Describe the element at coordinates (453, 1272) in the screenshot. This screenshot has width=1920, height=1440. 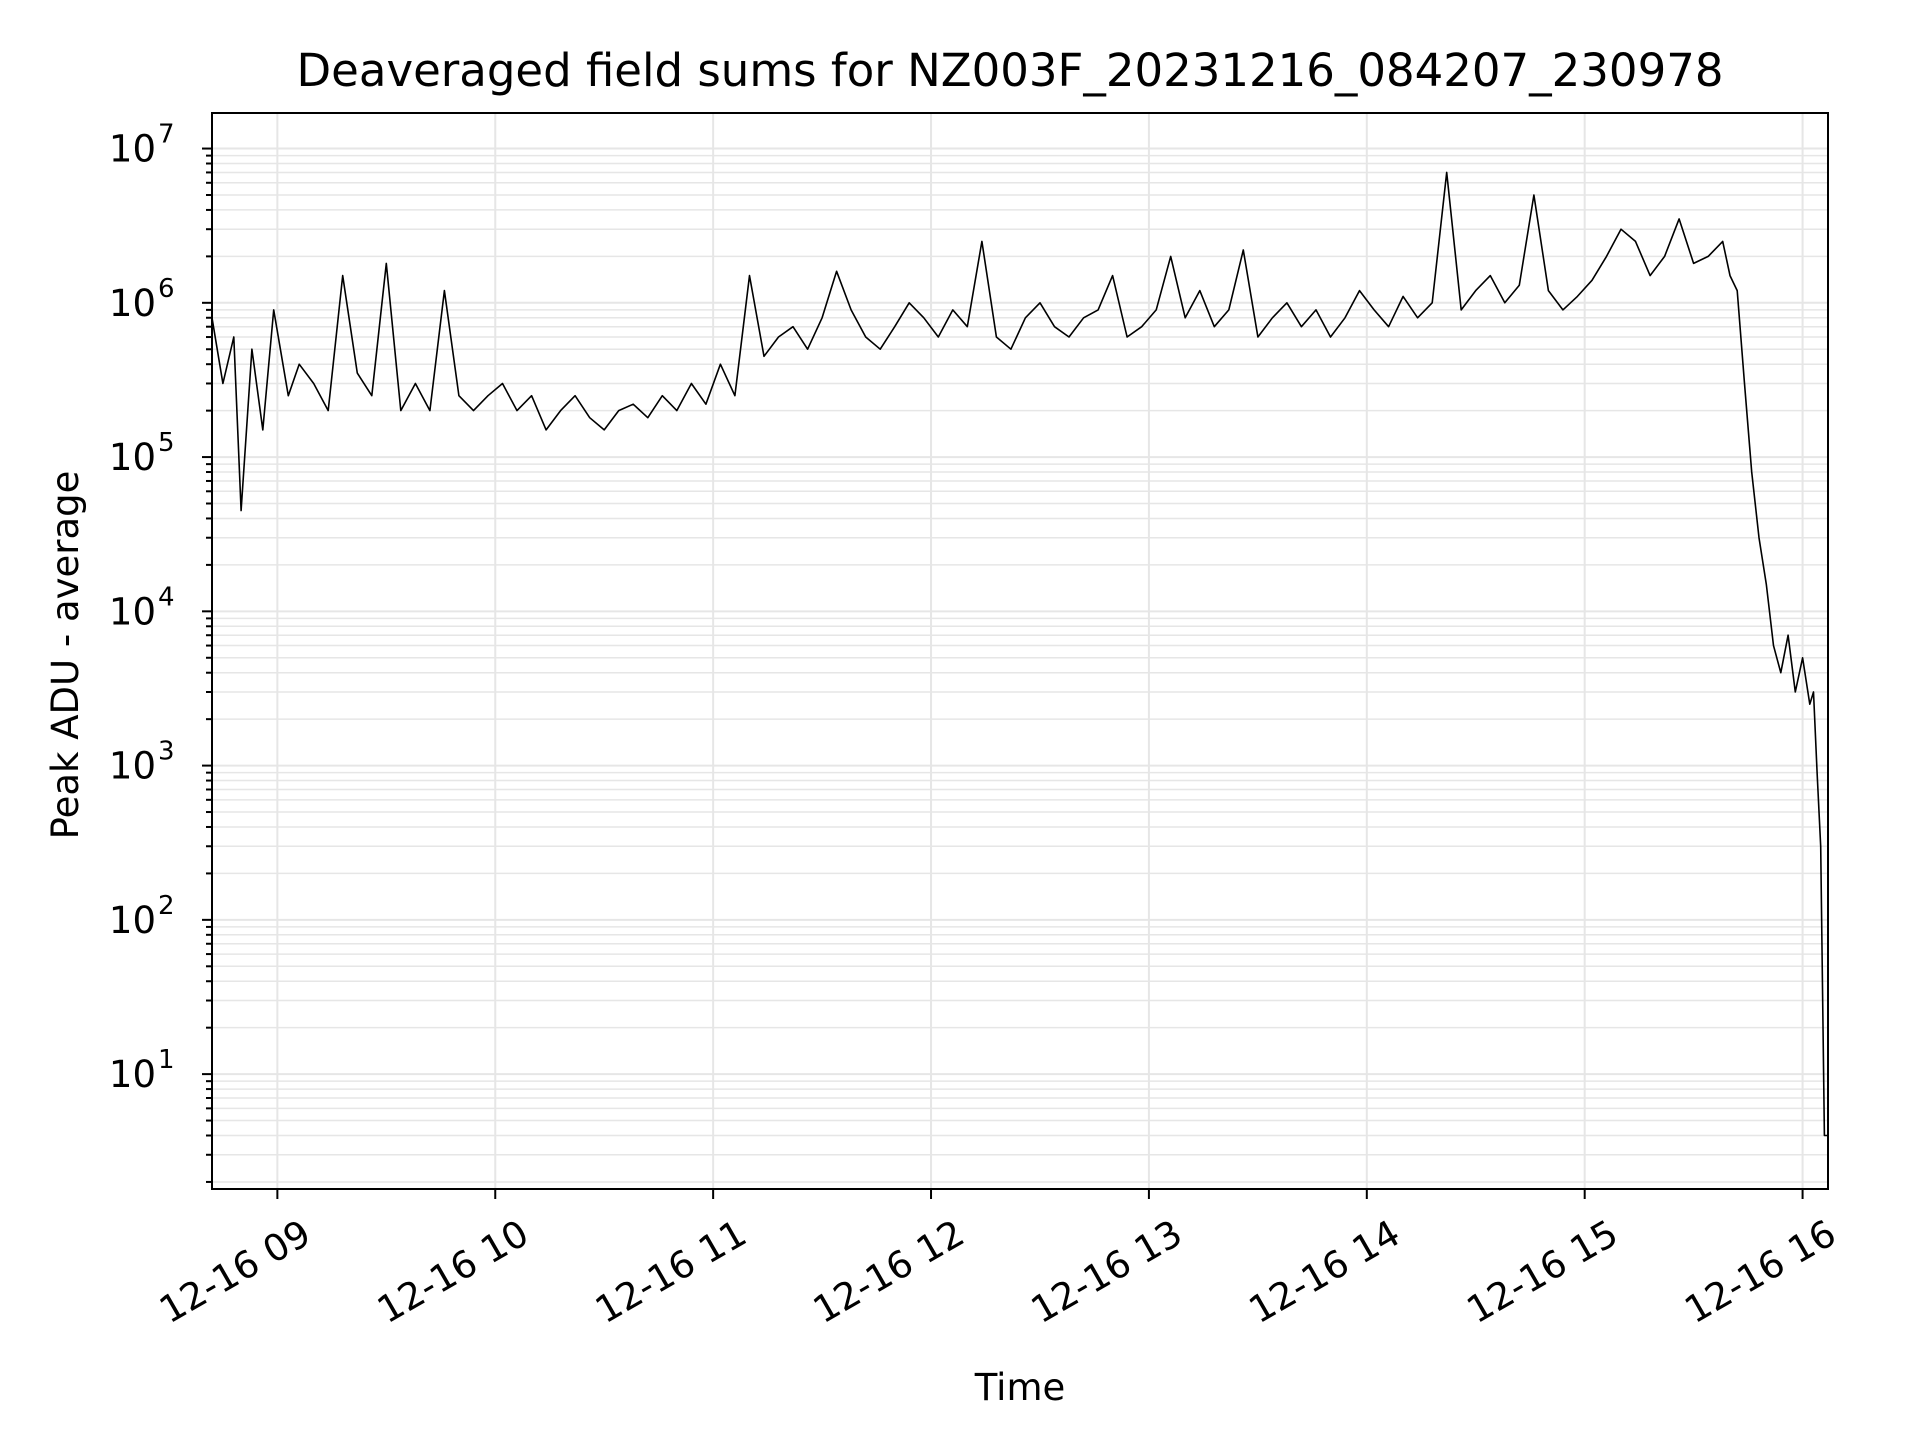
I see `x-tick-label: 12-16 10` at that location.